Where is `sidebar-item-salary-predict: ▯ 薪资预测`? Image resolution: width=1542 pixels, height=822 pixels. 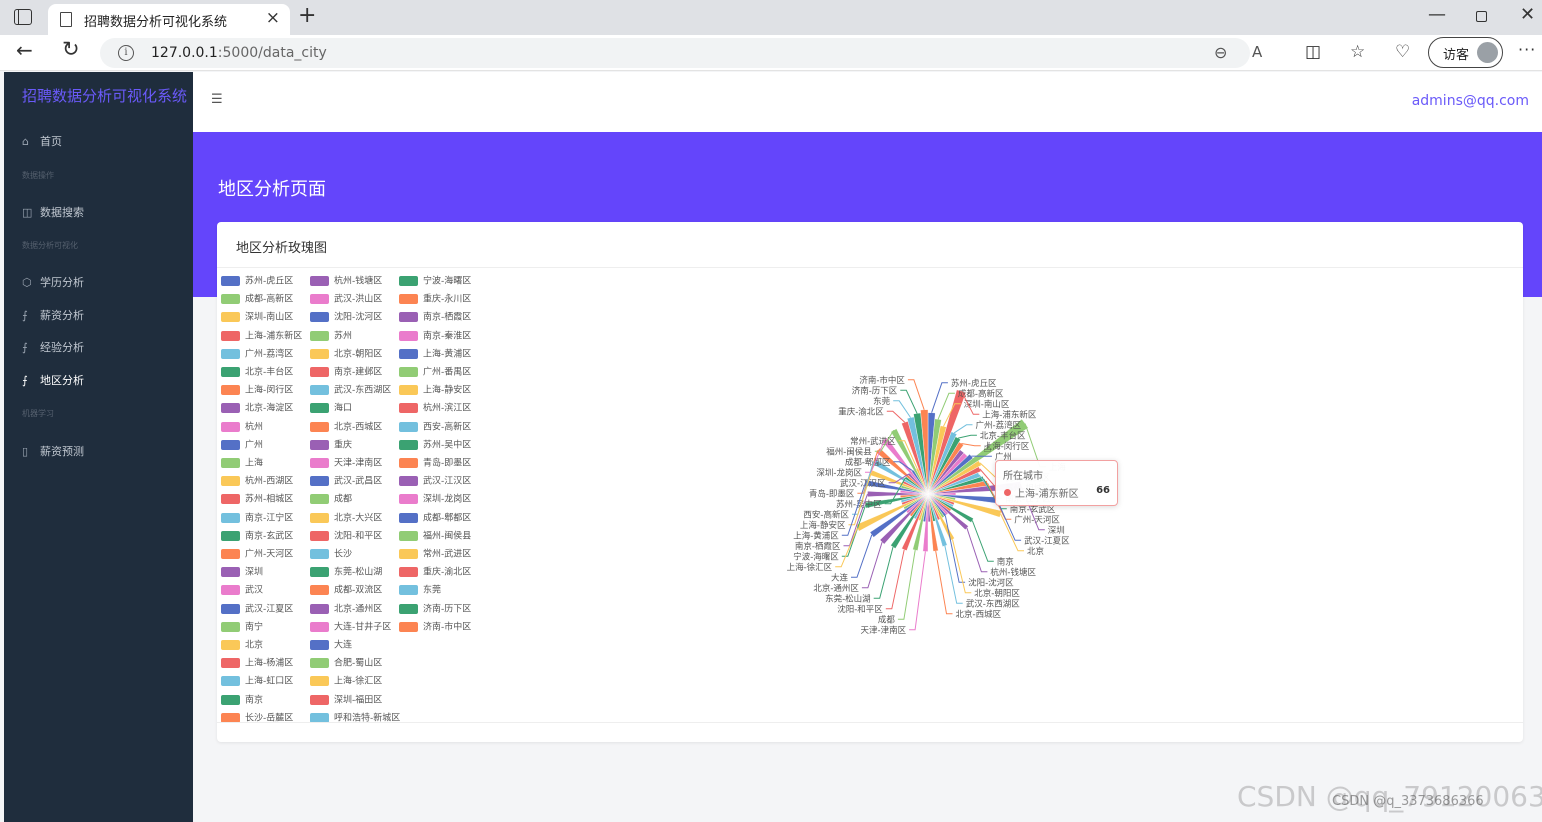 sidebar-item-salary-predict: ▯ 薪资预测 is located at coordinates (53, 451).